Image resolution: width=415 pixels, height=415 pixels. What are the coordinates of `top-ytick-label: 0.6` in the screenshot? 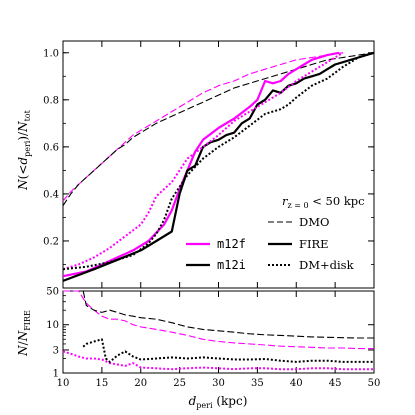 It's located at (51, 147).